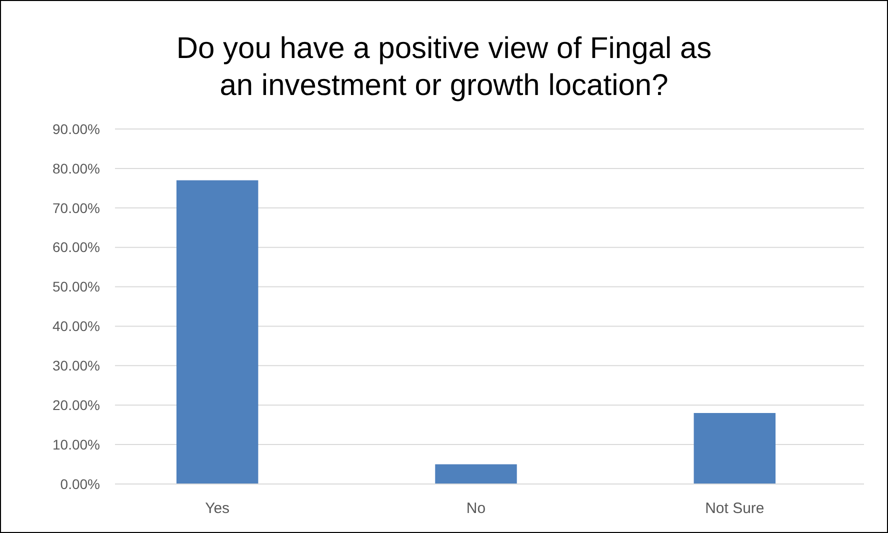  I want to click on y-tick-label: 30.00%, so click(76, 366).